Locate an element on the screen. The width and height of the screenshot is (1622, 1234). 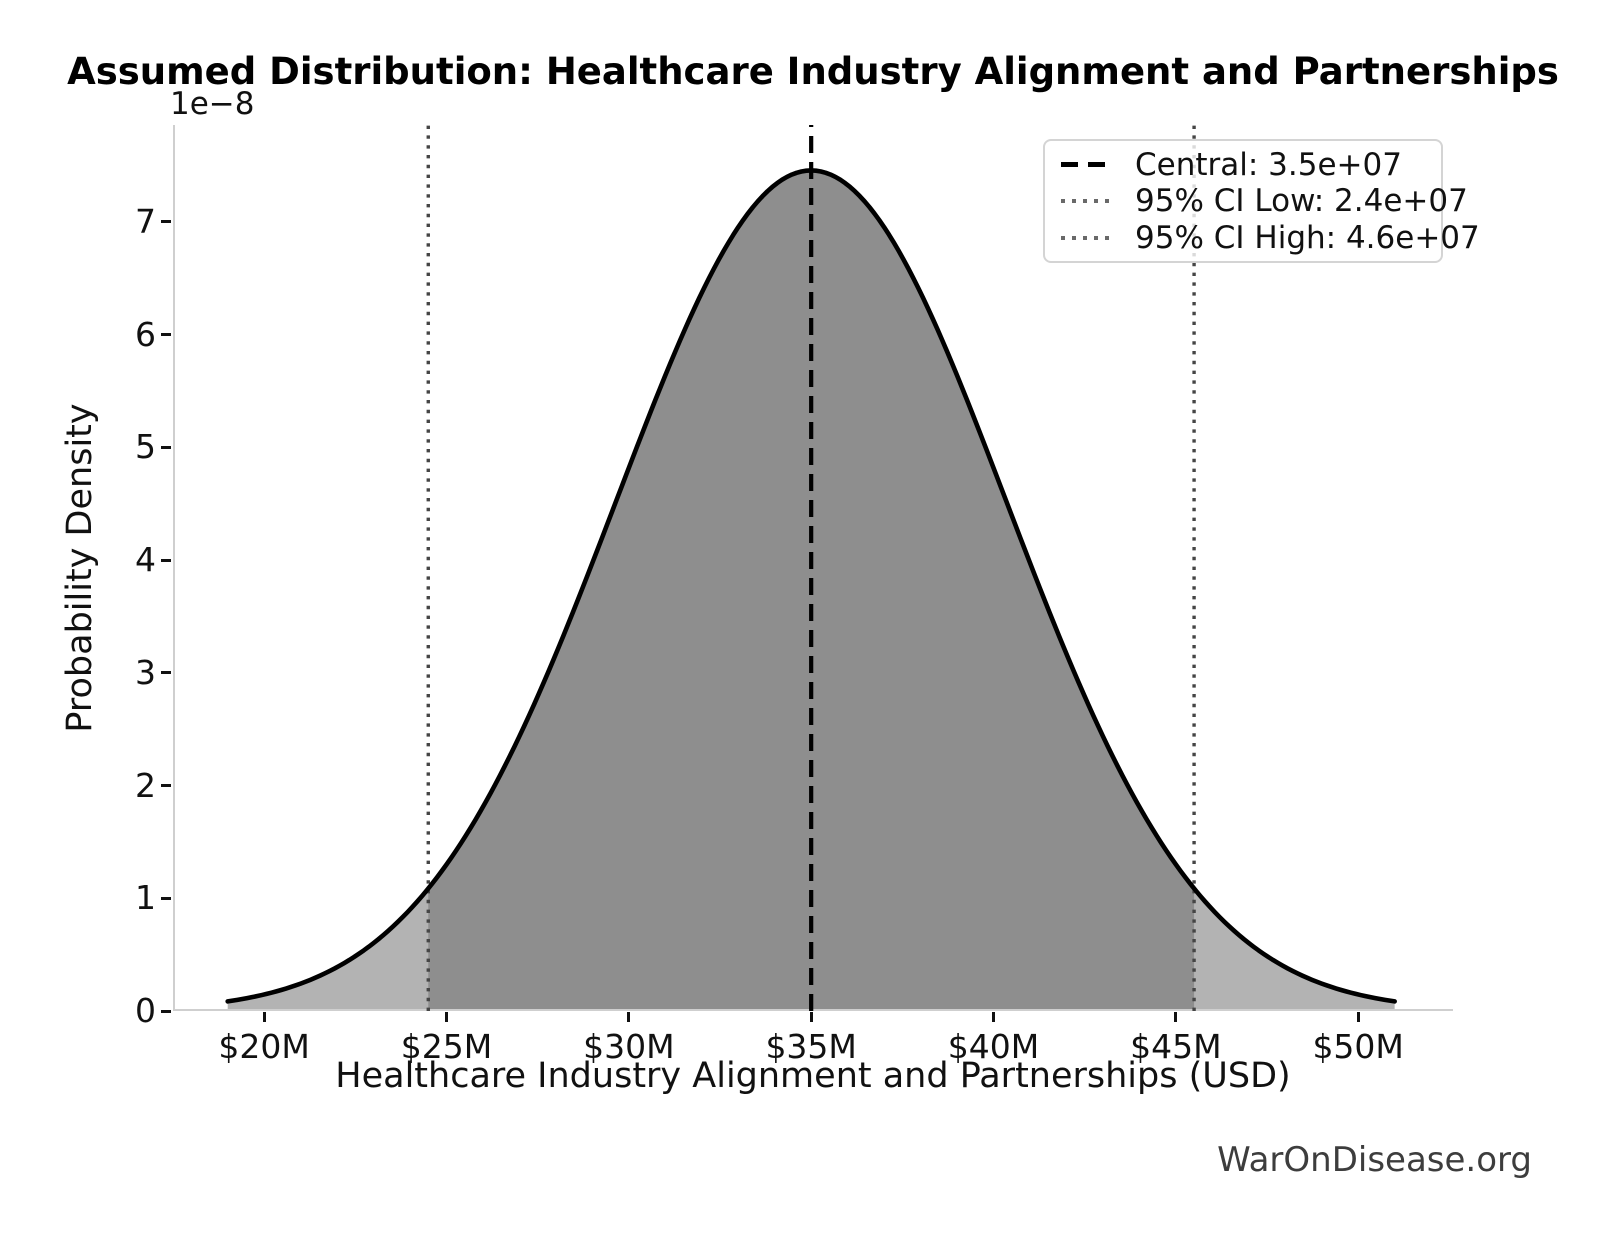
x-tick-label: $20M is located at coordinates (264, 1046).